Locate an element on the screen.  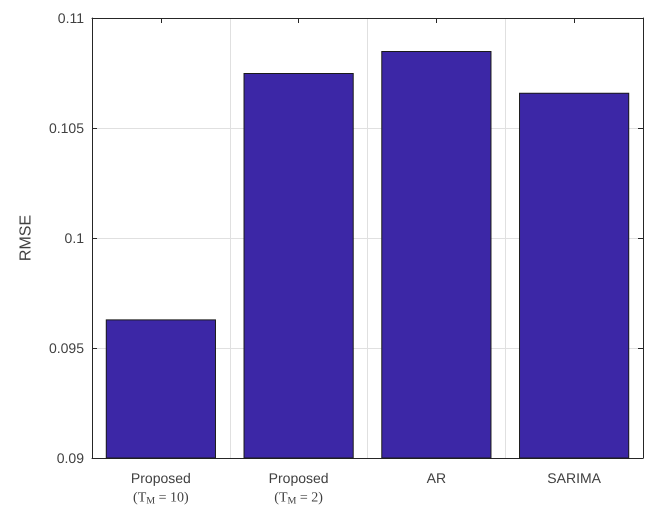
x-tick-label: AR is located at coordinates (436, 478).